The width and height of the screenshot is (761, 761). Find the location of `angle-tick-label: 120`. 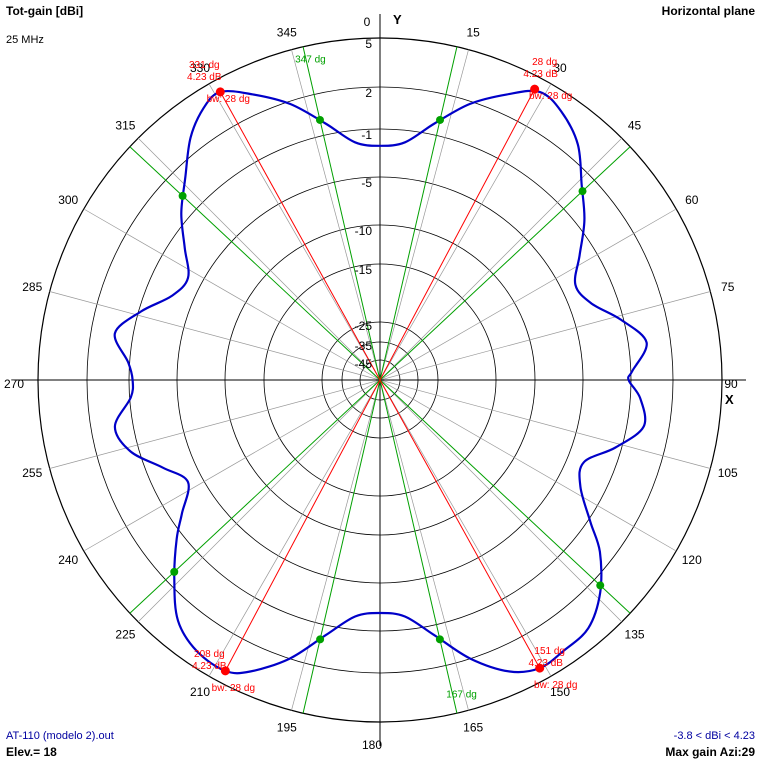

angle-tick-label: 120 is located at coordinates (692, 560).